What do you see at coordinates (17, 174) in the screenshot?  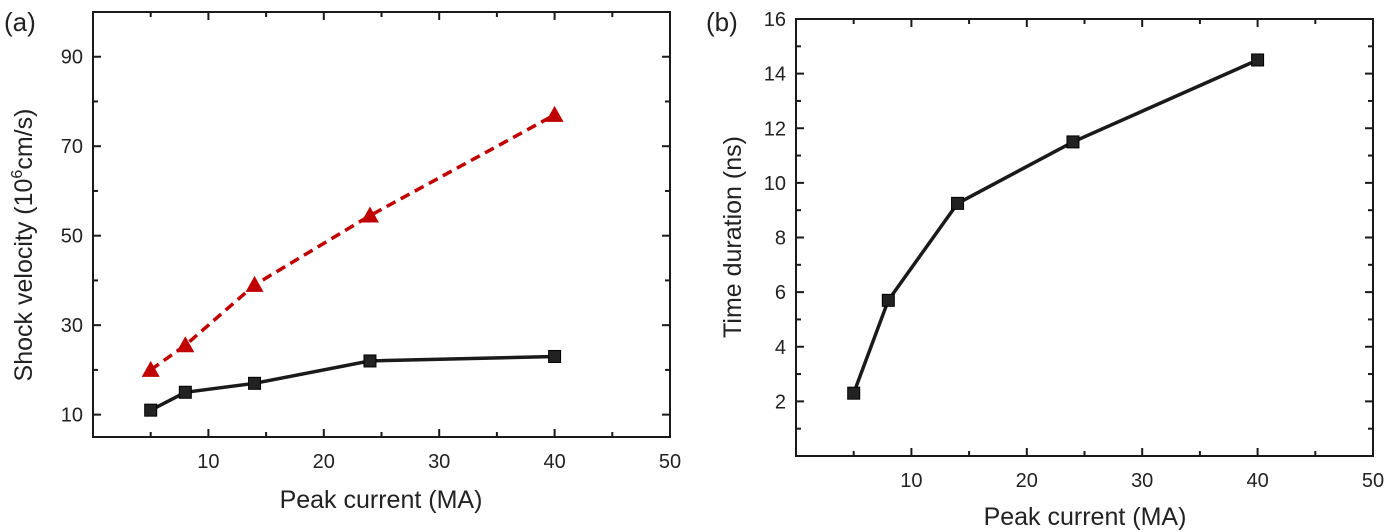 I see `panel-a-y-axis-label-sup: 6` at bounding box center [17, 174].